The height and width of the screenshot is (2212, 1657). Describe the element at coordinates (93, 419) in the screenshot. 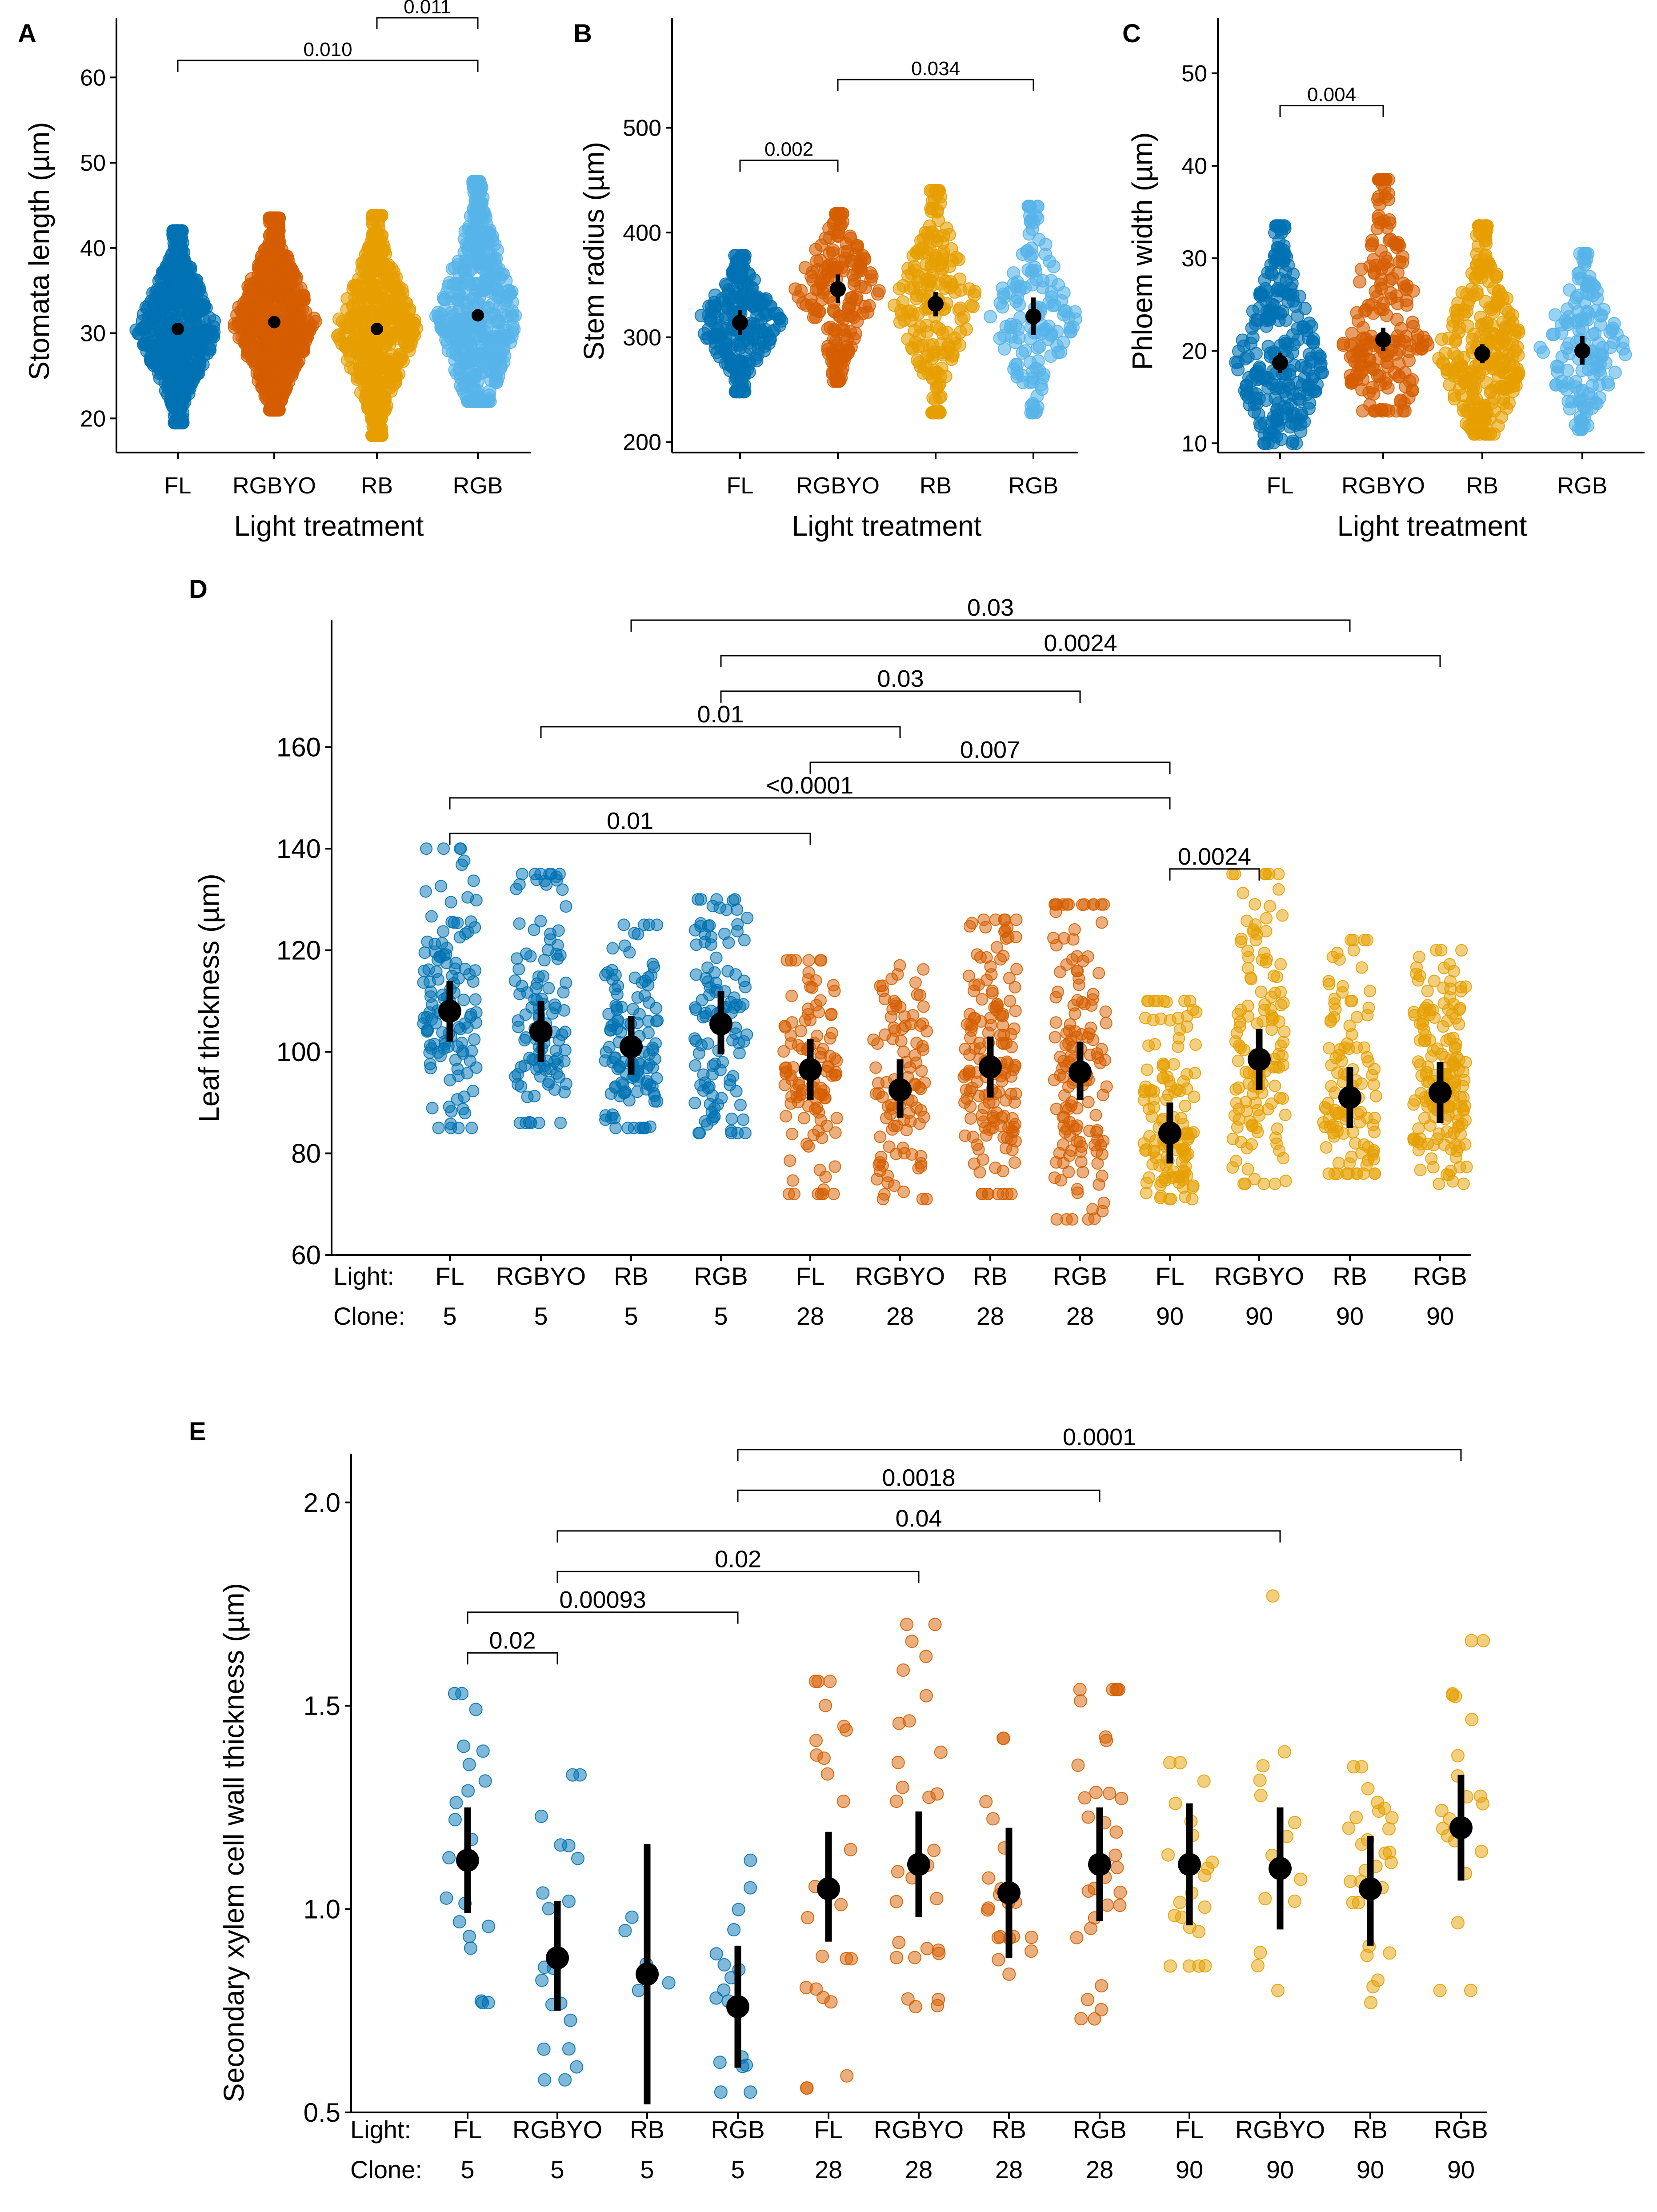

I see `y-tick-label: 20` at that location.